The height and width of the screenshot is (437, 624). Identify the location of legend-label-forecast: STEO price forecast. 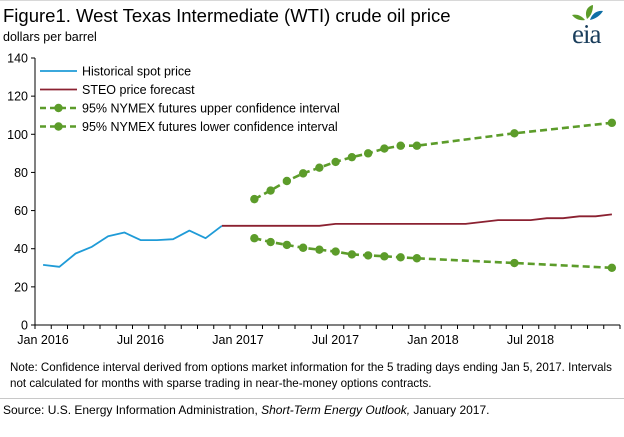
(138, 90).